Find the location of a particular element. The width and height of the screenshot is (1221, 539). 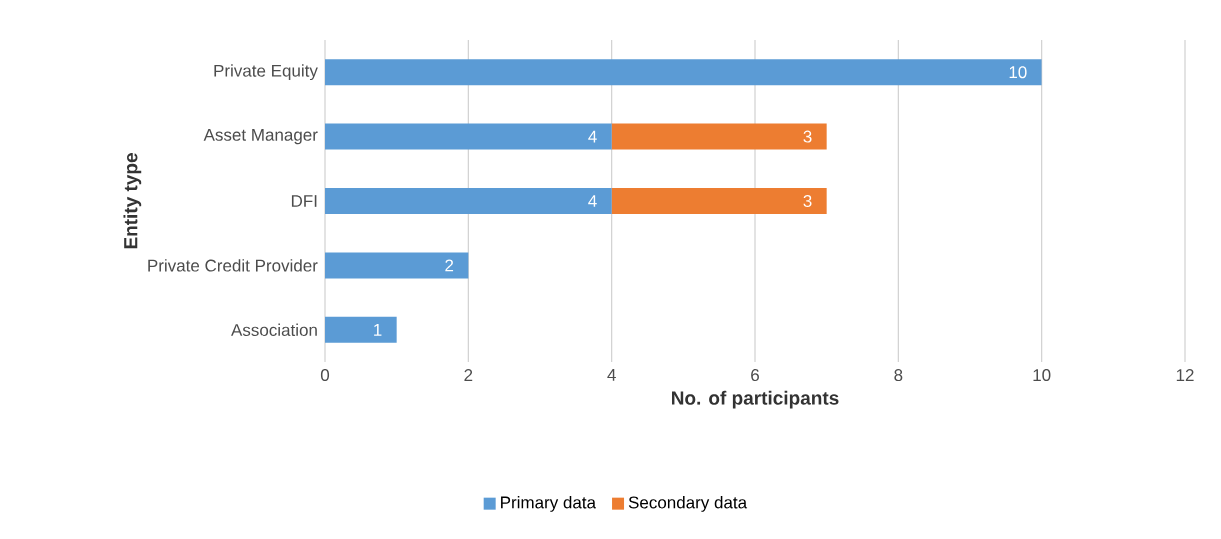

x-tick-label: 0 is located at coordinates (325, 375).